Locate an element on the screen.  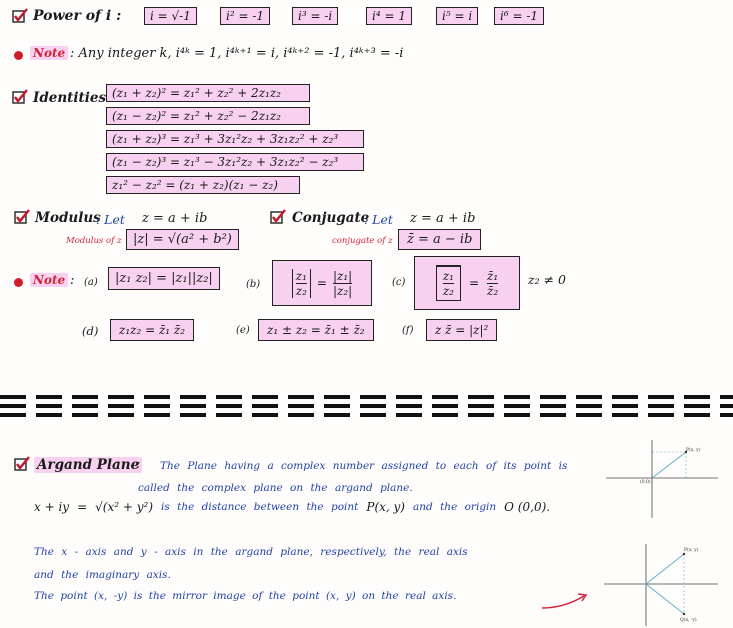
graph2-point-p-label: P(x, y) is located at coordinates (691, 550).